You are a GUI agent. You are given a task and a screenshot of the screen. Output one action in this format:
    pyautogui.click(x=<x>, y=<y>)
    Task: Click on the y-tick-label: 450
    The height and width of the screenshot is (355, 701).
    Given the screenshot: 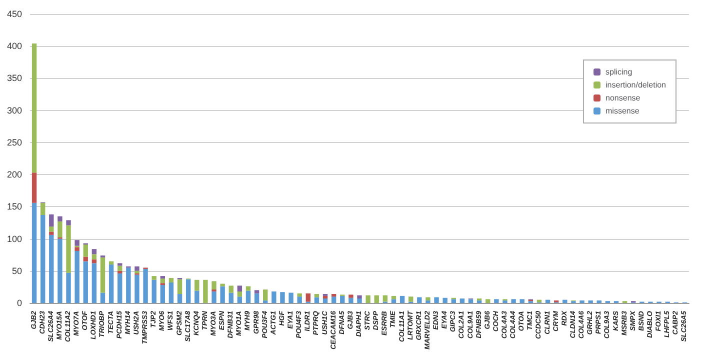 What is the action you would take?
    pyautogui.click(x=14, y=14)
    